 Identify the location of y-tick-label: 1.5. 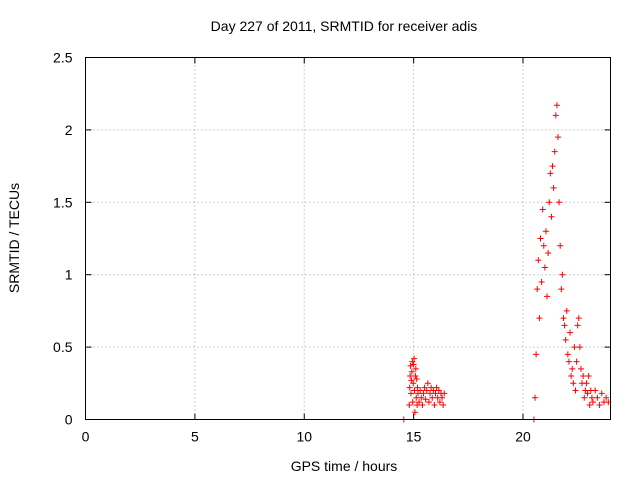
(63, 202).